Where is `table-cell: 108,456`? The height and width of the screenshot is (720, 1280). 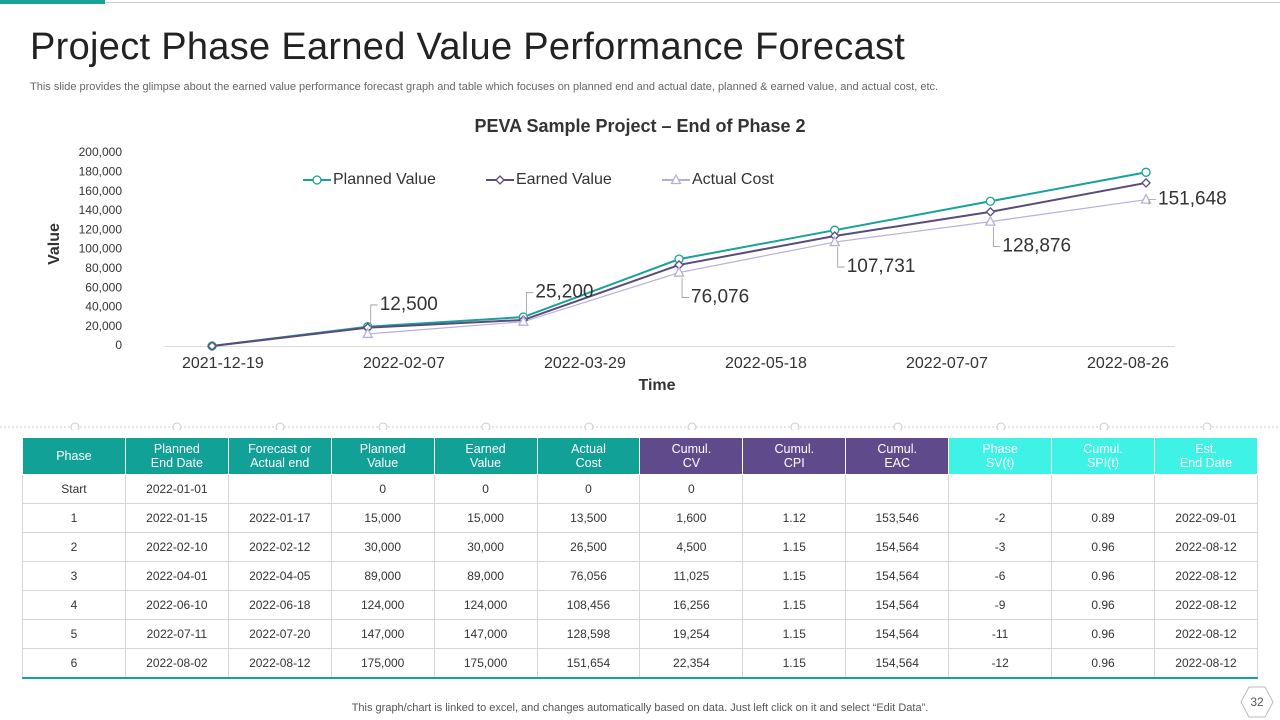
table-cell: 108,456 is located at coordinates (588, 605).